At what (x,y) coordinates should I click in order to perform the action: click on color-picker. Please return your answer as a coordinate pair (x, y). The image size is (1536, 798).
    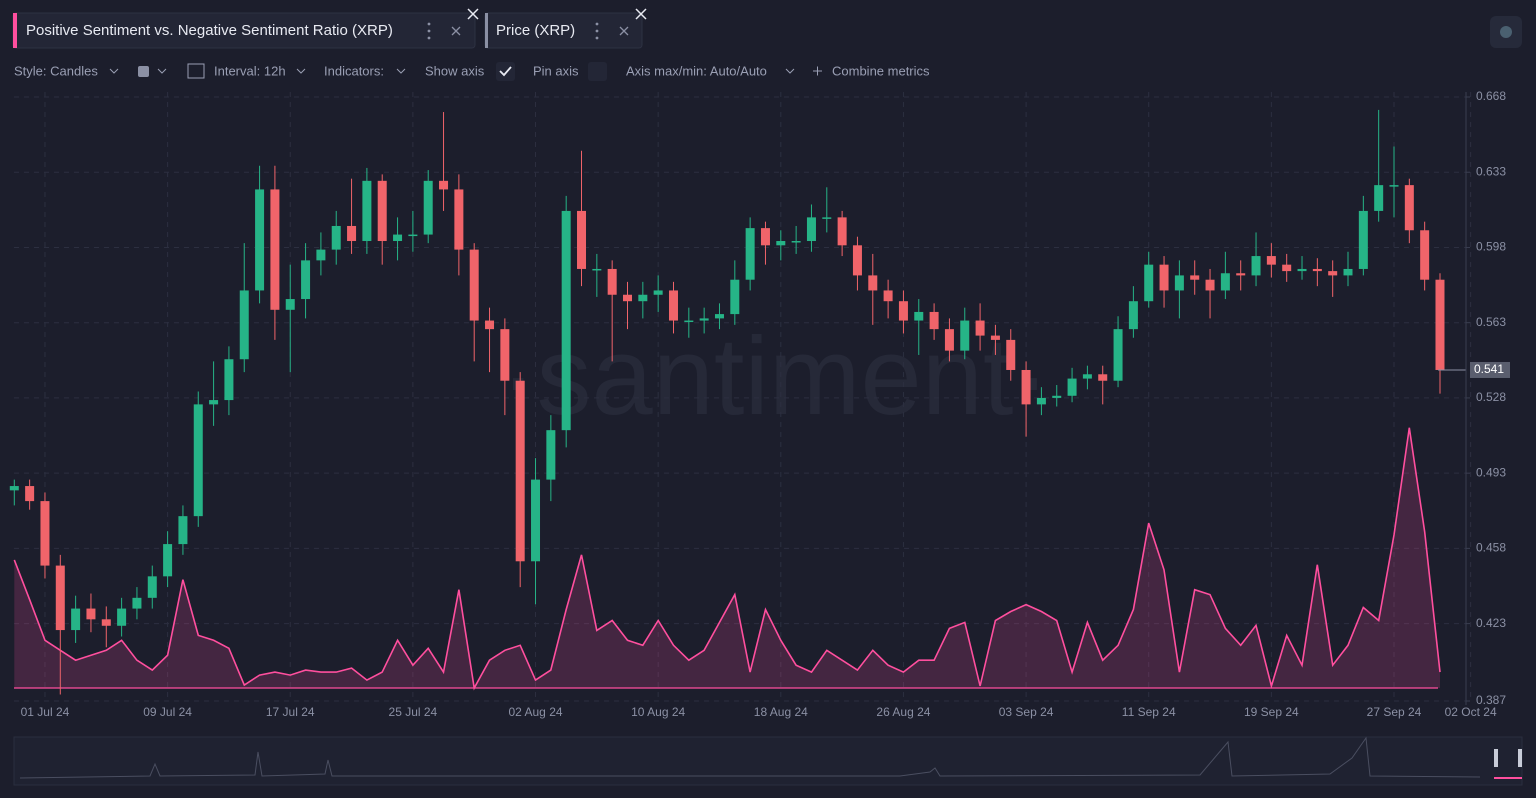
    Looking at the image, I should click on (143, 71).